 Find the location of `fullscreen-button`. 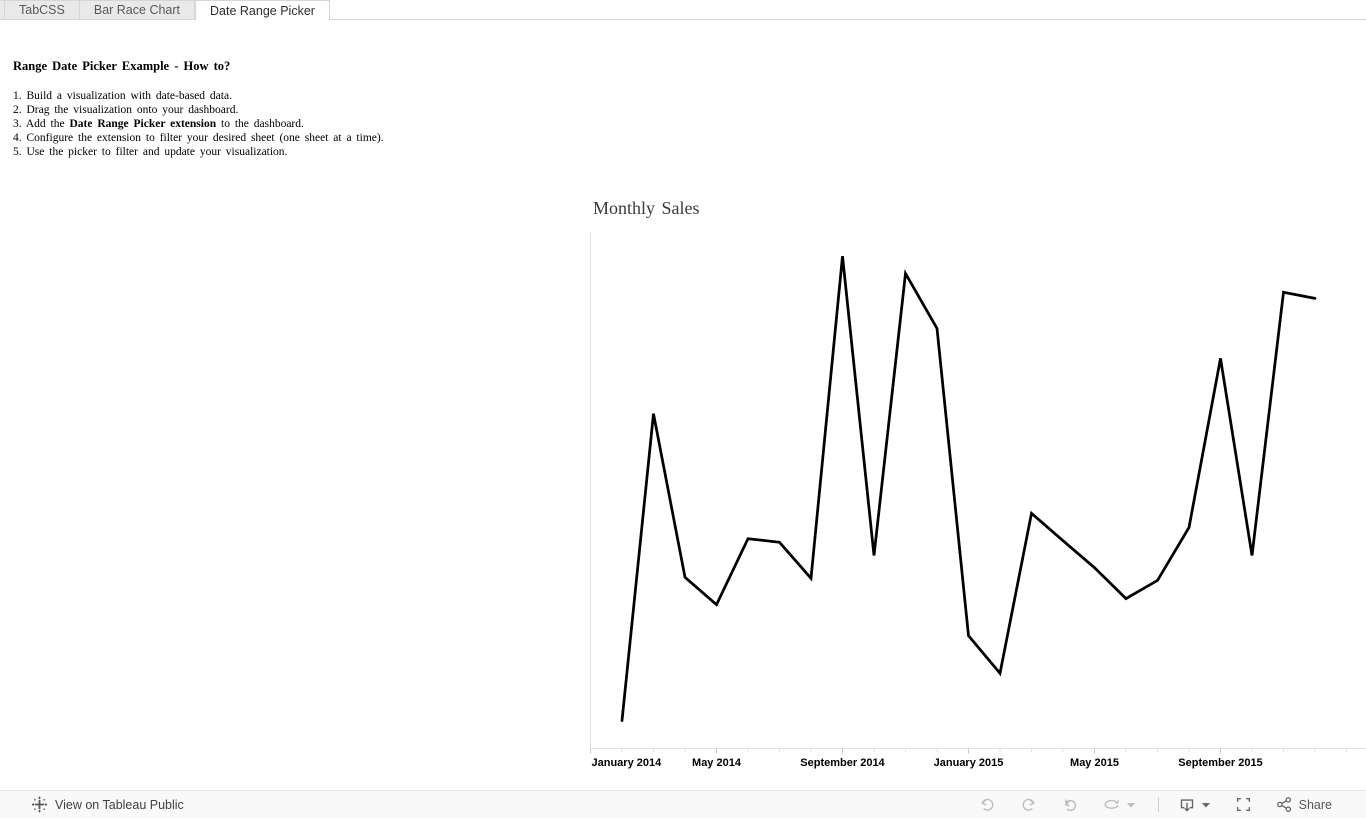

fullscreen-button is located at coordinates (1243, 804).